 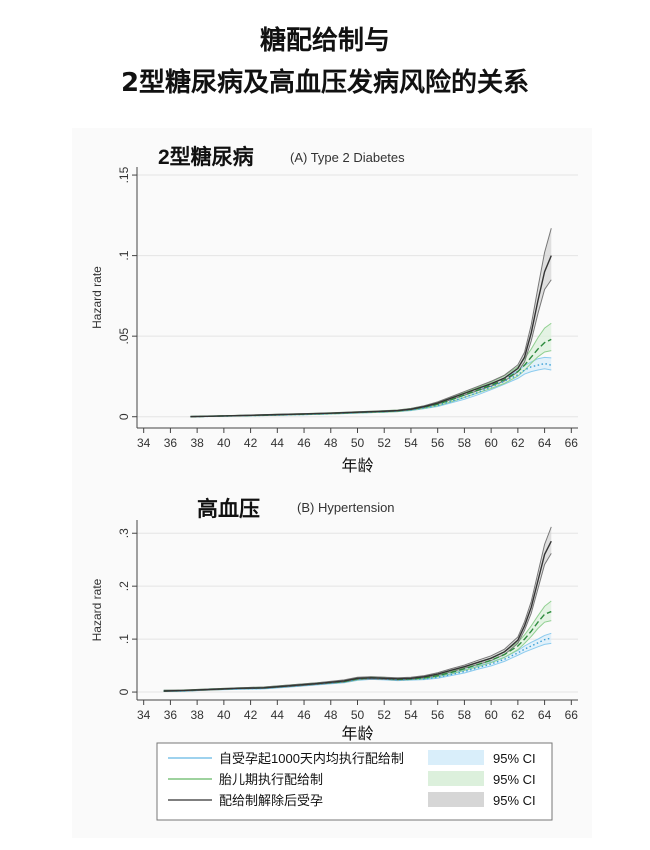 I want to click on panel-chinese-title: 2型糖尿病, so click(x=206, y=157).